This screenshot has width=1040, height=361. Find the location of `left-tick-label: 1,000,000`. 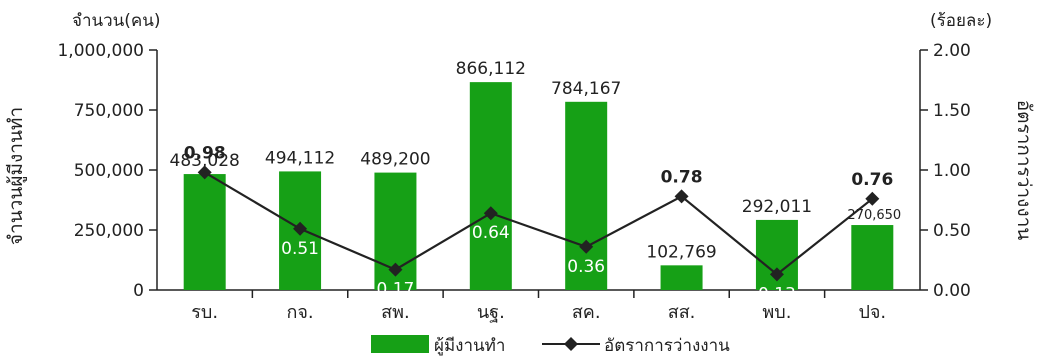

left-tick-label: 1,000,000 is located at coordinates (100, 51).